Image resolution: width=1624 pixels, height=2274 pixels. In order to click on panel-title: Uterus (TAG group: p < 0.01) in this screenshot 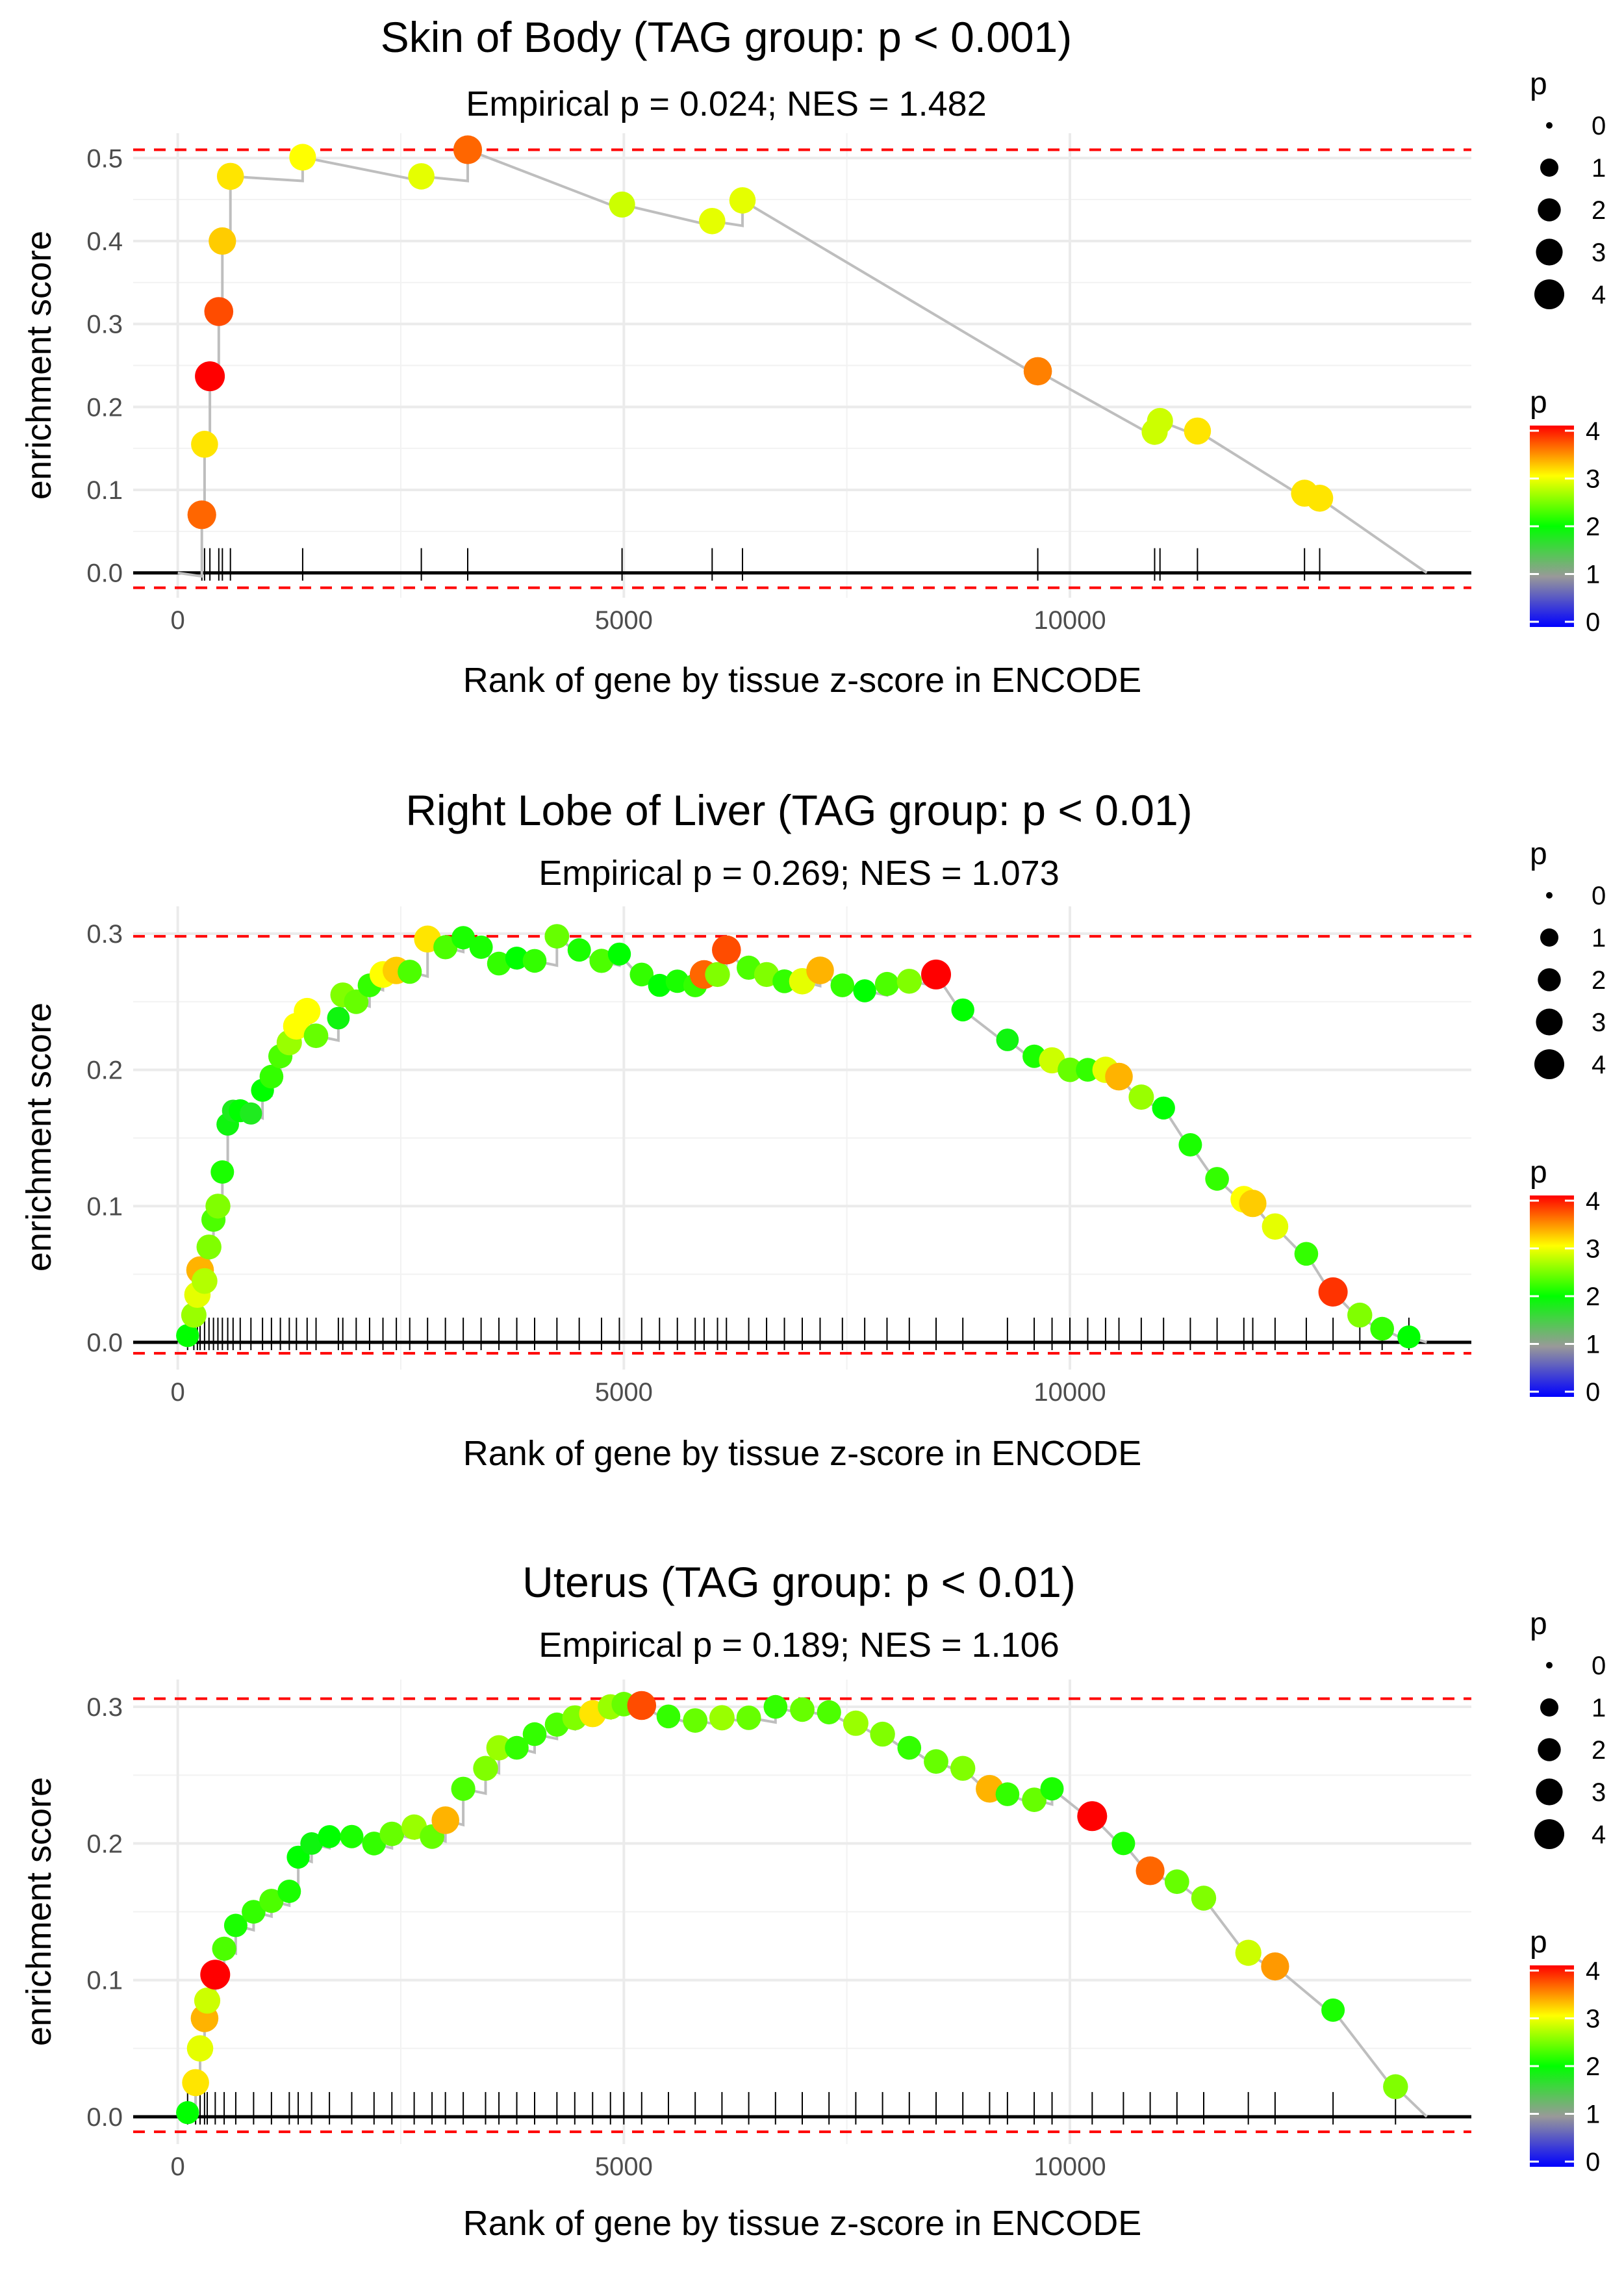, I will do `click(799, 1582)`.